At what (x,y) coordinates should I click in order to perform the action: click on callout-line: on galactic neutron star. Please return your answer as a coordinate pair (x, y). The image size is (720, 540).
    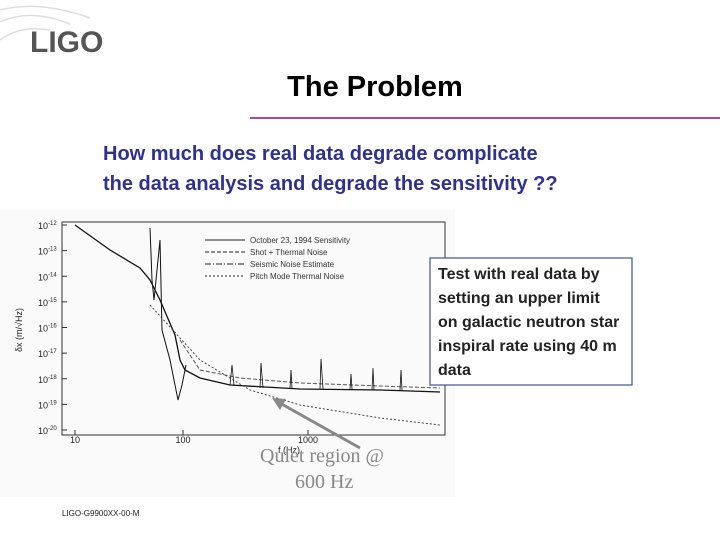
    Looking at the image, I should click on (528, 322).